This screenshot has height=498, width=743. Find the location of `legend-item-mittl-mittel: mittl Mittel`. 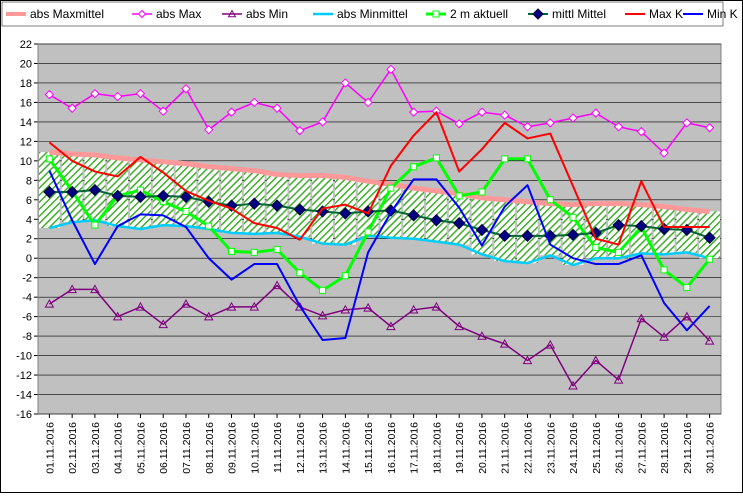

legend-item-mittl-mittel: mittl Mittel is located at coordinates (567, 14).